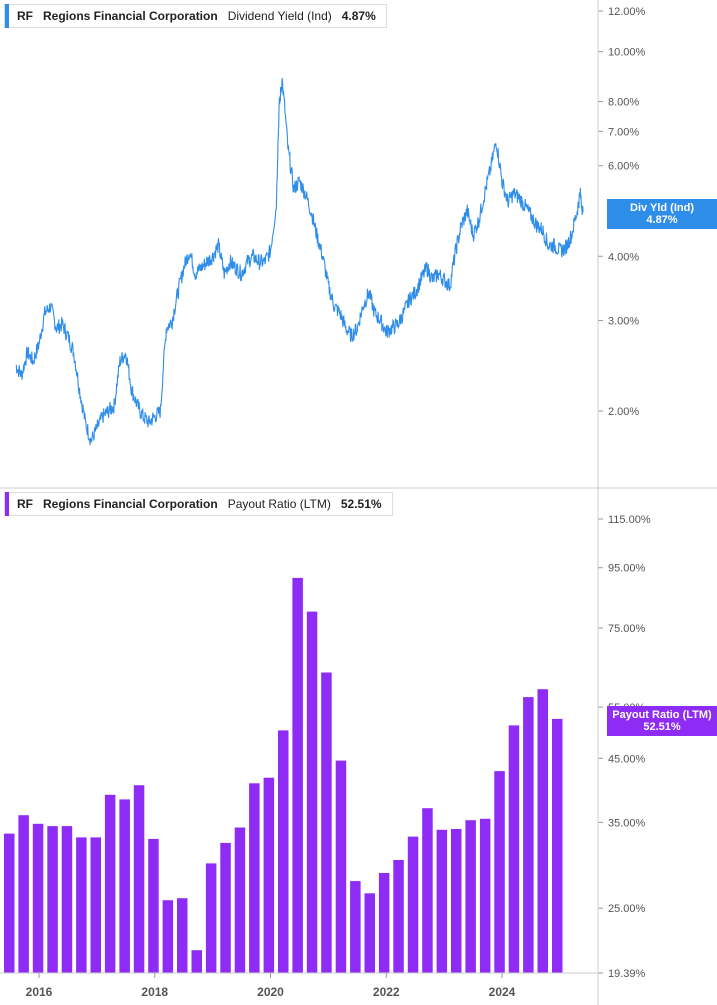  What do you see at coordinates (662, 715) in the screenshot?
I see `payout-ratio-tag-label: Payout Ratio (LTM)` at bounding box center [662, 715].